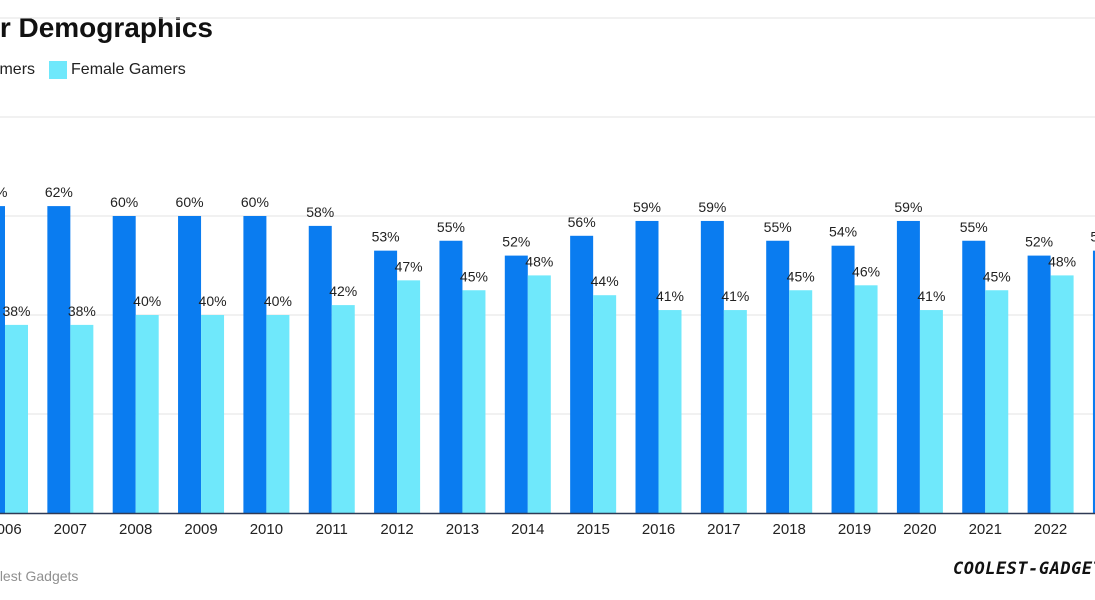 This screenshot has width=1095, height=600. What do you see at coordinates (854, 529) in the screenshot?
I see `x-tick-label: 2019` at bounding box center [854, 529].